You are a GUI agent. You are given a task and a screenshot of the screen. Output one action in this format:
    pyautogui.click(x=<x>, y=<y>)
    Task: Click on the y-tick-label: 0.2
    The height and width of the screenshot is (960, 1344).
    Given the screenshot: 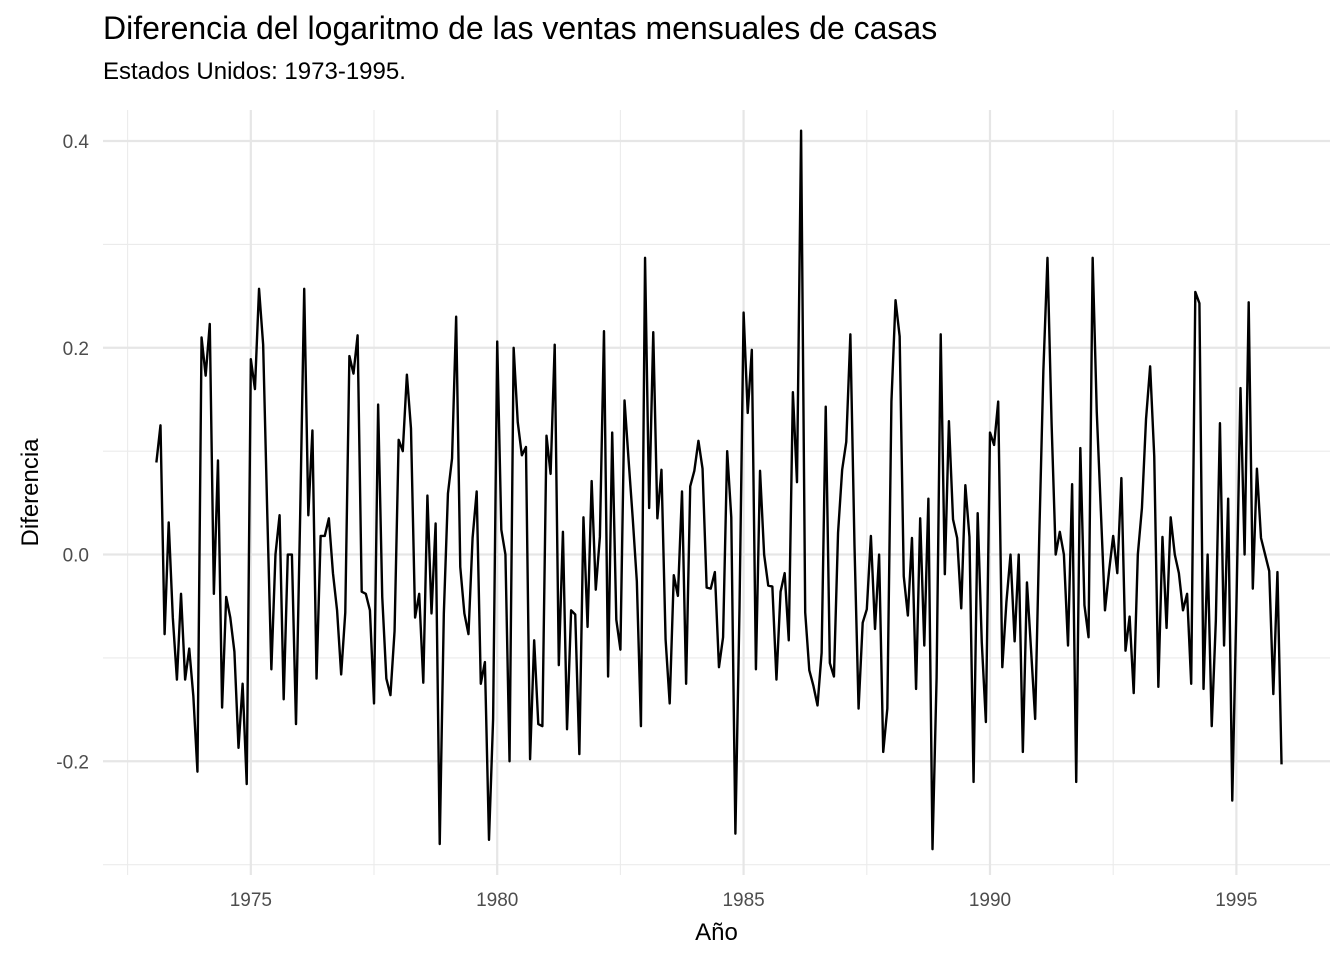 What is the action you would take?
    pyautogui.click(x=76, y=349)
    